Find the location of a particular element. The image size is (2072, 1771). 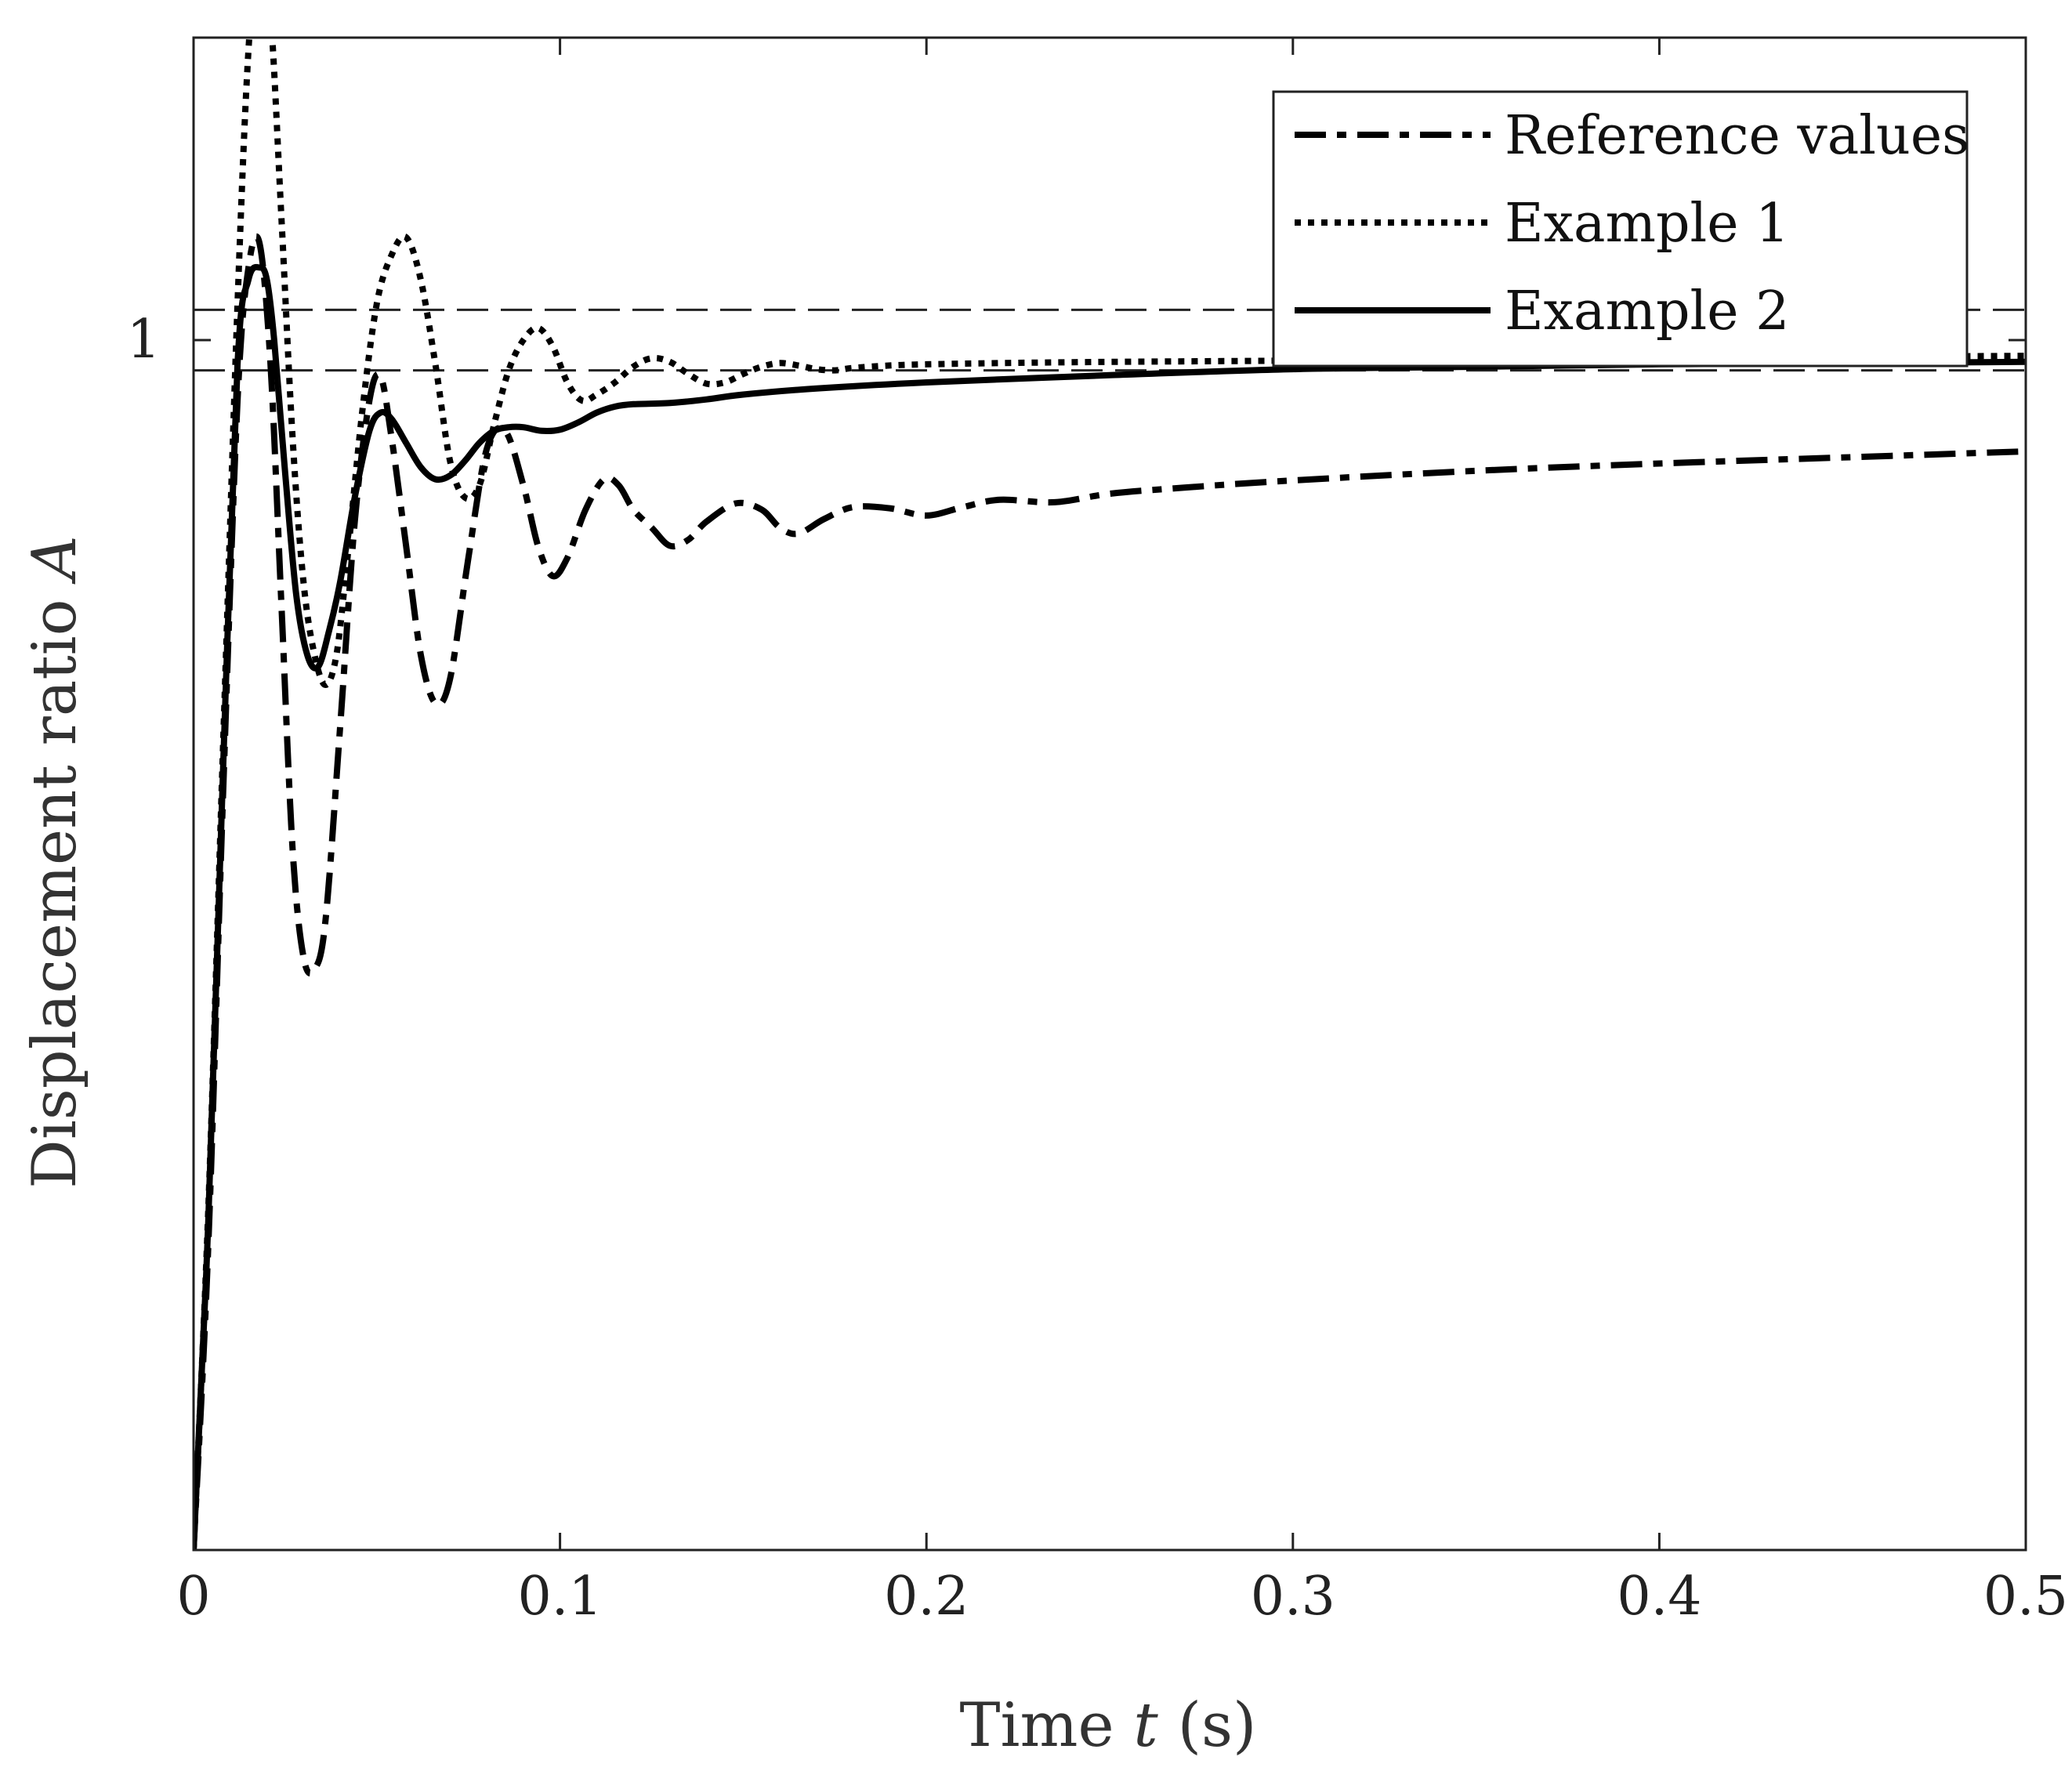

x-tick-label: 0.2 is located at coordinates (926, 1597).